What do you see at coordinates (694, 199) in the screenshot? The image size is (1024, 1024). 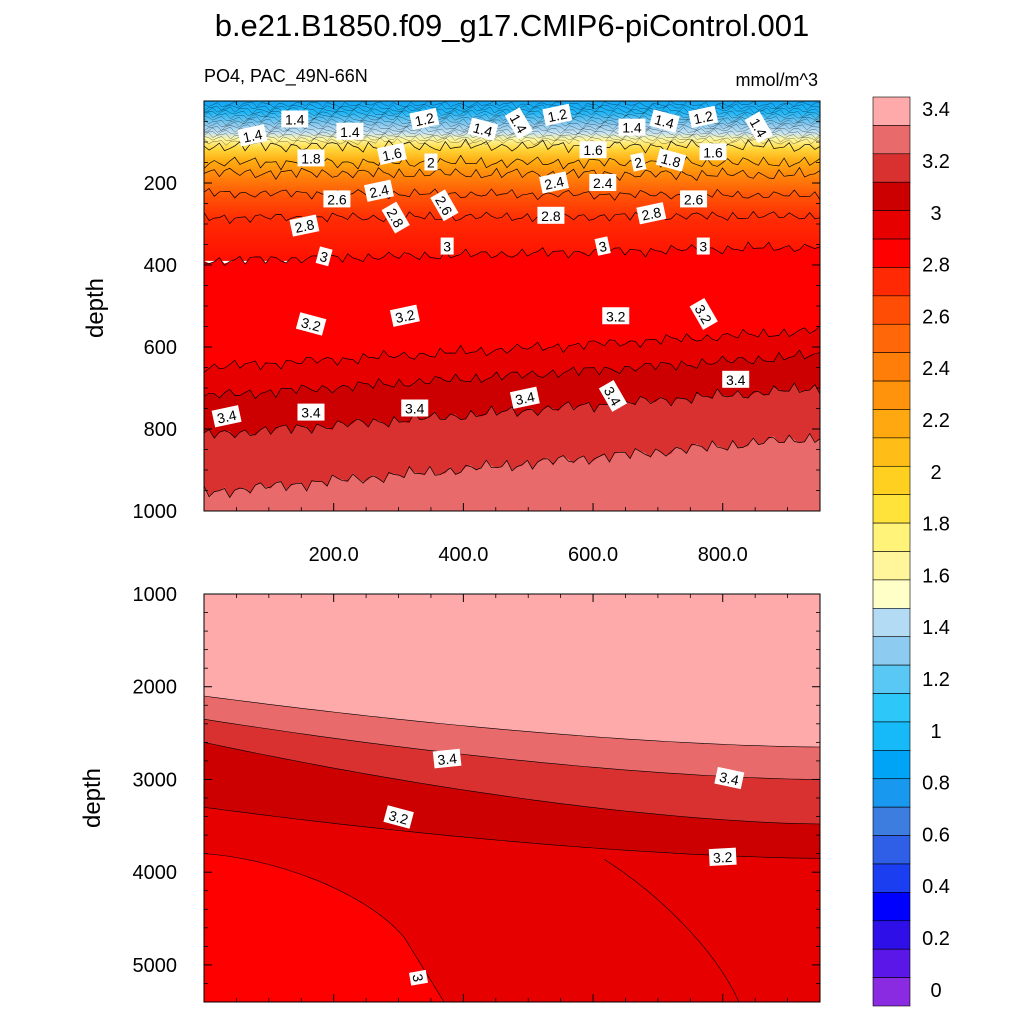 I see `contour-label: 2.6` at bounding box center [694, 199].